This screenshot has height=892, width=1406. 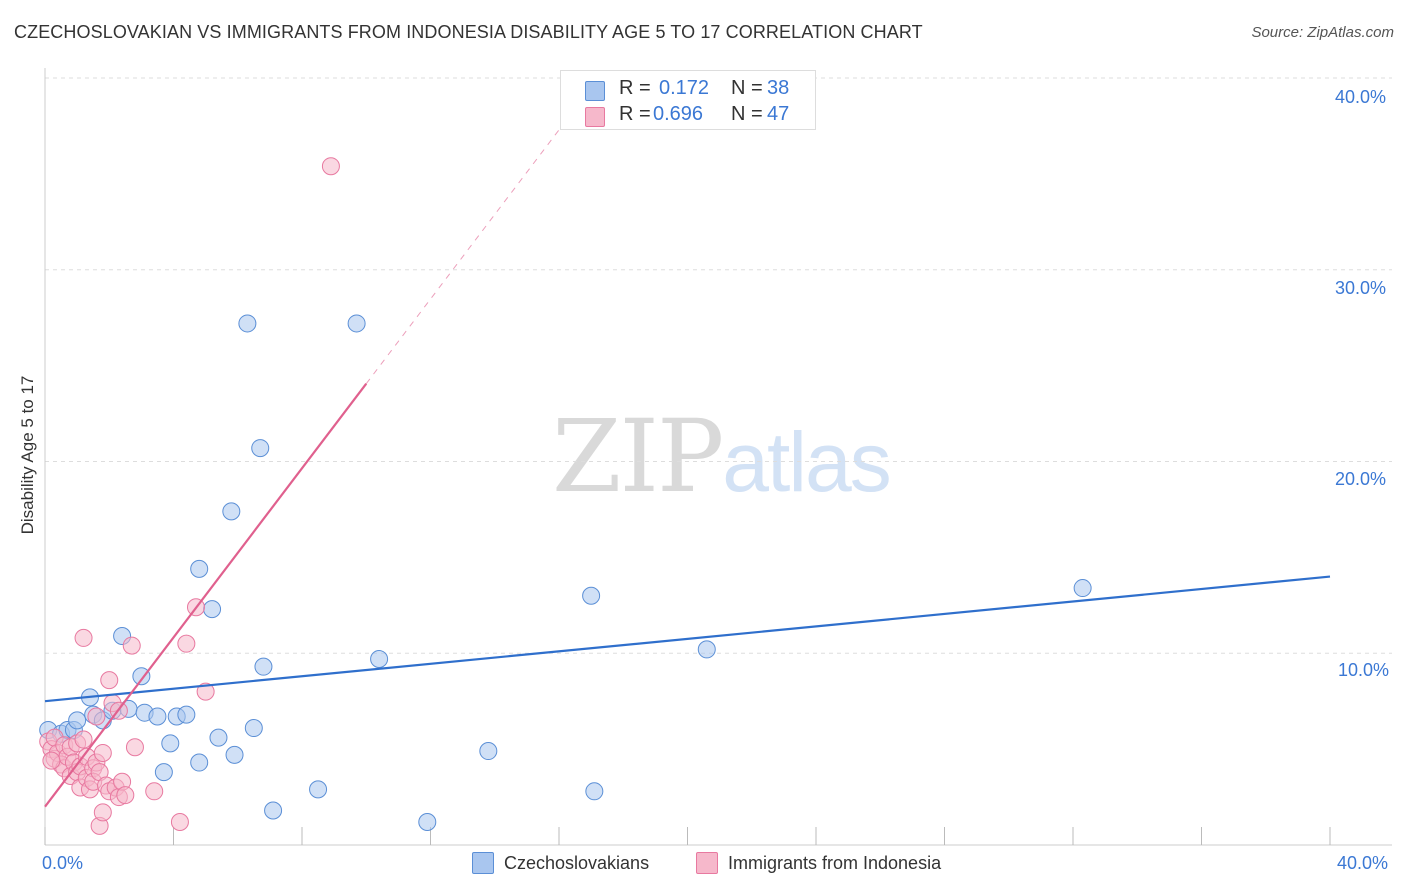 I want to click on legend-r-value: 0.172, so click(x=684, y=88).